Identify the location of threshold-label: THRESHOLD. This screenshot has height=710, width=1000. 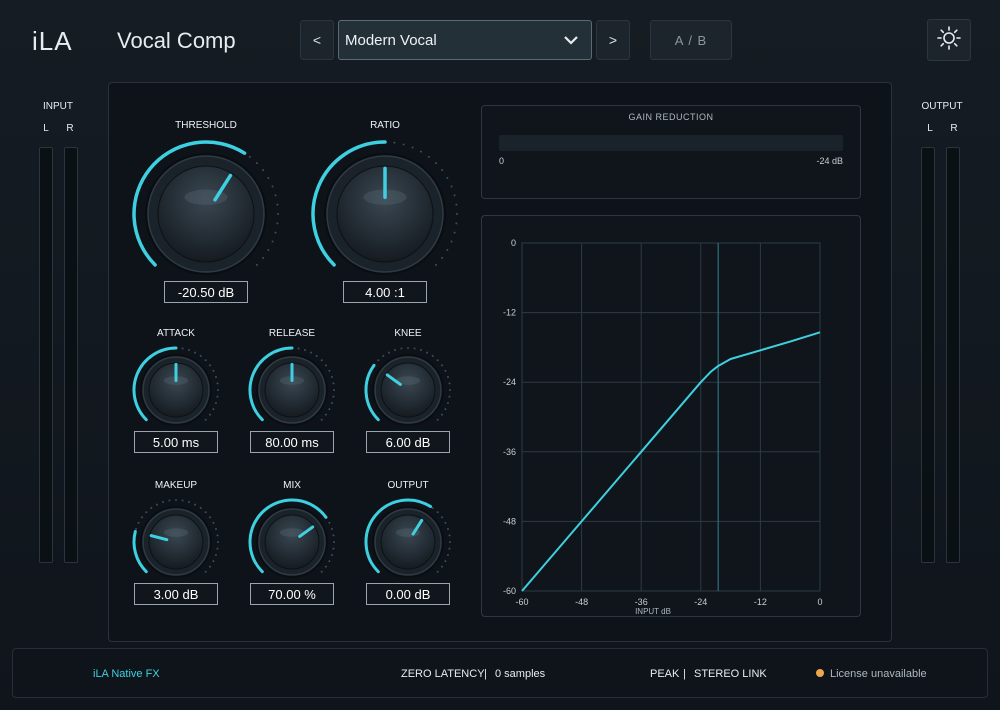
(206, 125).